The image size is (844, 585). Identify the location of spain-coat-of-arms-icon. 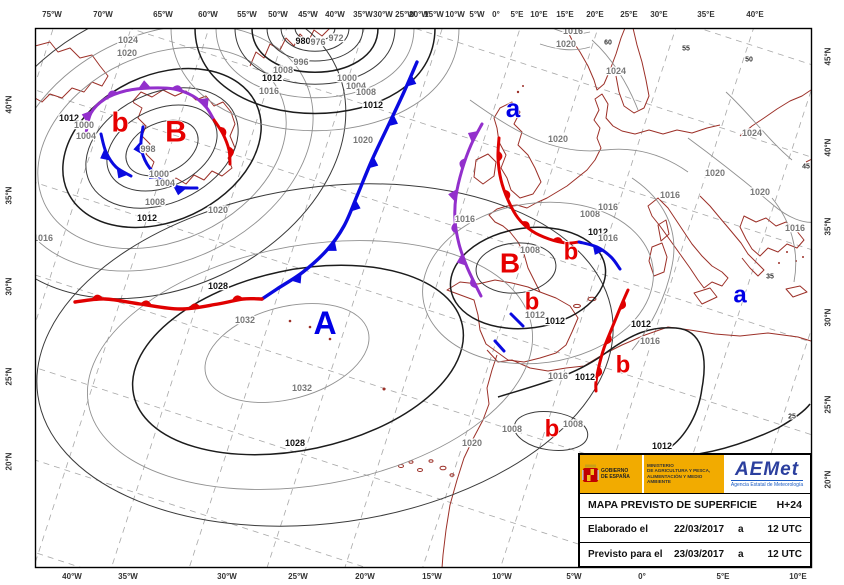
(590, 473).